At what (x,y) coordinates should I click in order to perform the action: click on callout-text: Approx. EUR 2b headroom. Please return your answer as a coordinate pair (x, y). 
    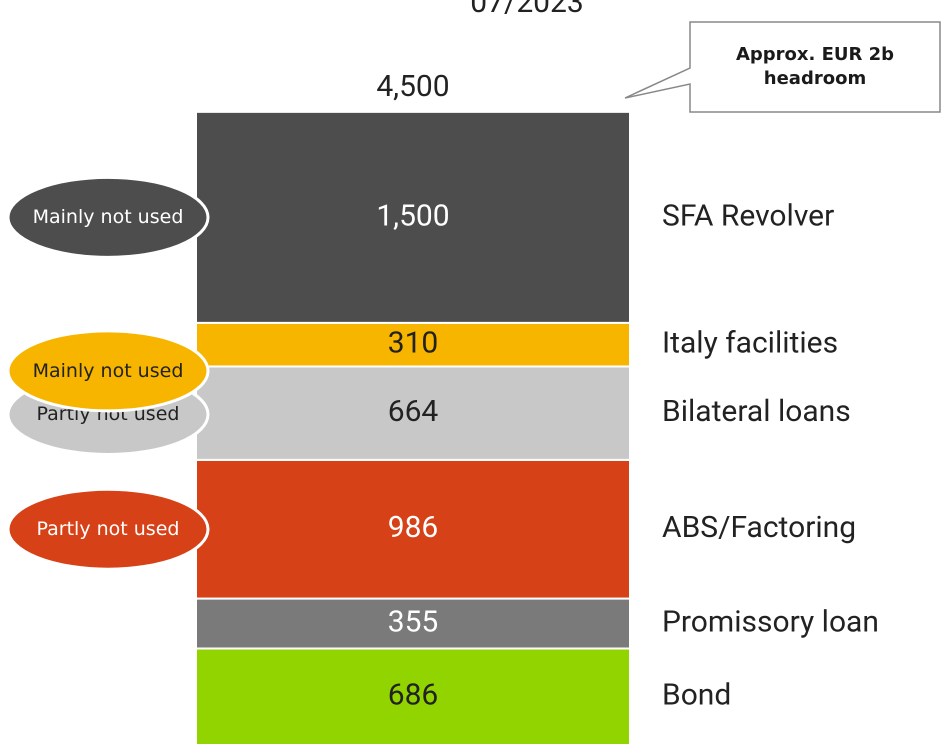
    Looking at the image, I should click on (815, 66).